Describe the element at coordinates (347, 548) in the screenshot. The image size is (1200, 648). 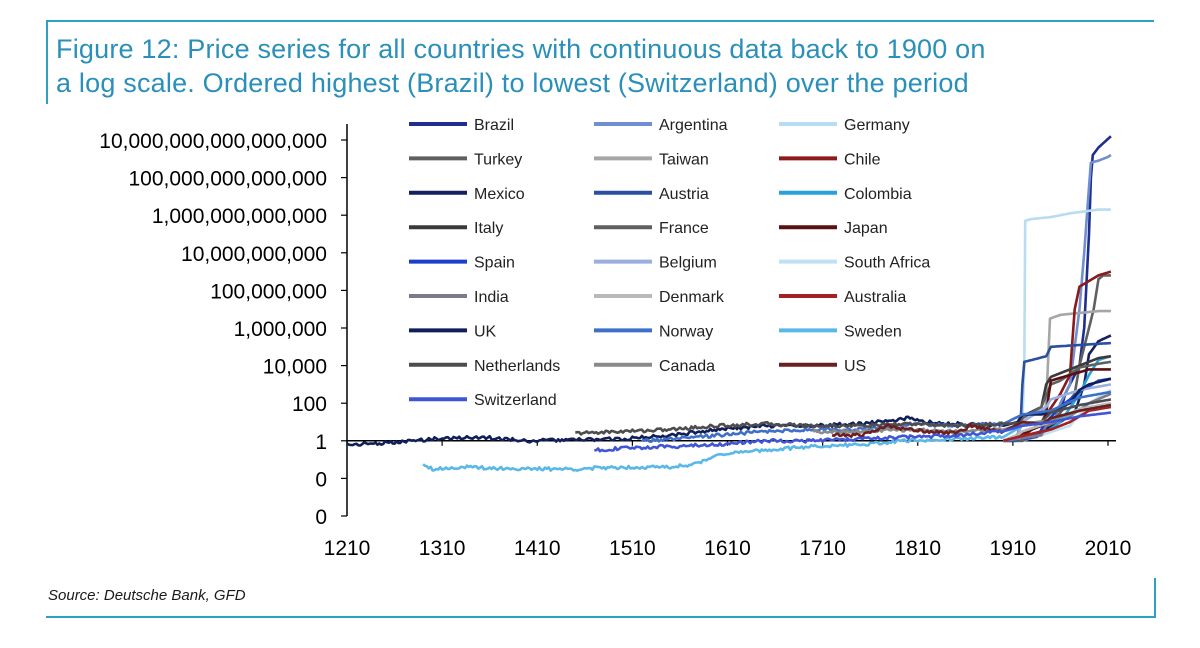
I see `x-tick-label: 1210` at that location.